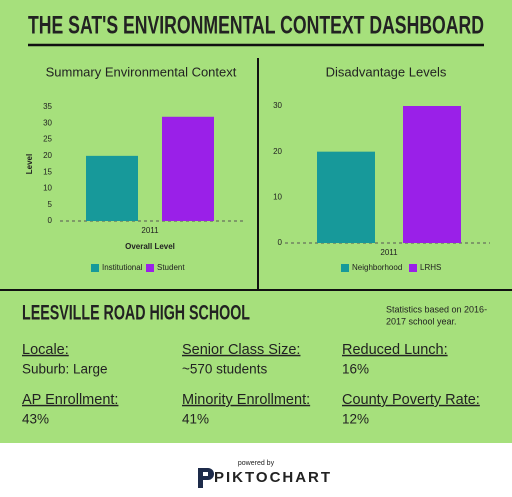  I want to click on stat-value: Suburb: Large, so click(65, 369).